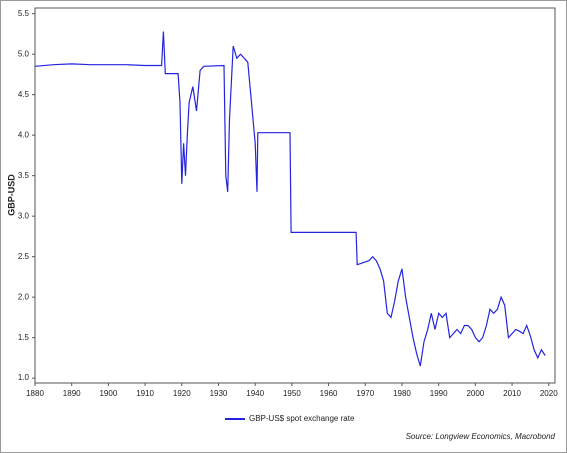 The width and height of the screenshot is (567, 453). What do you see at coordinates (24, 134) in the screenshot?
I see `y-tick-label: 4.0` at bounding box center [24, 134].